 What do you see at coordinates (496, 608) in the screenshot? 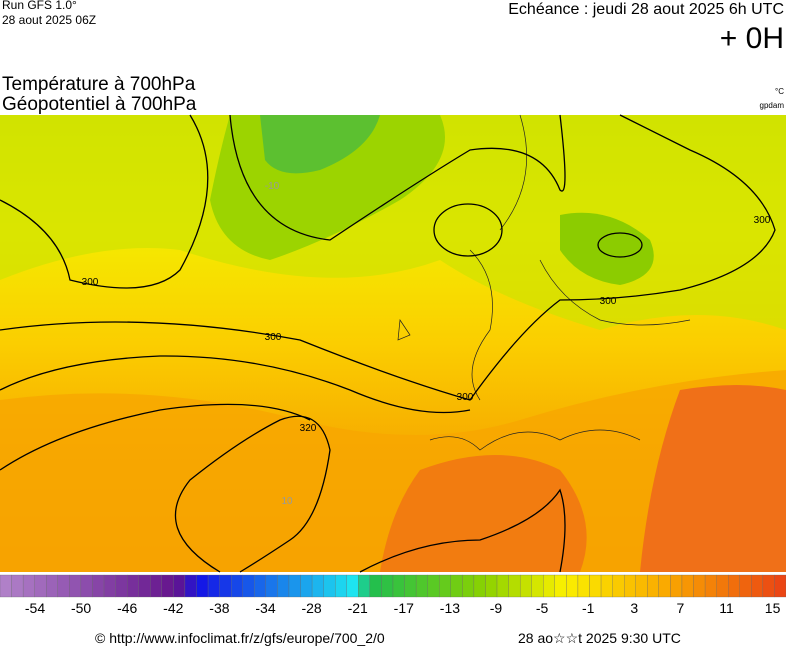
I see `scale-label: -9` at bounding box center [496, 608].